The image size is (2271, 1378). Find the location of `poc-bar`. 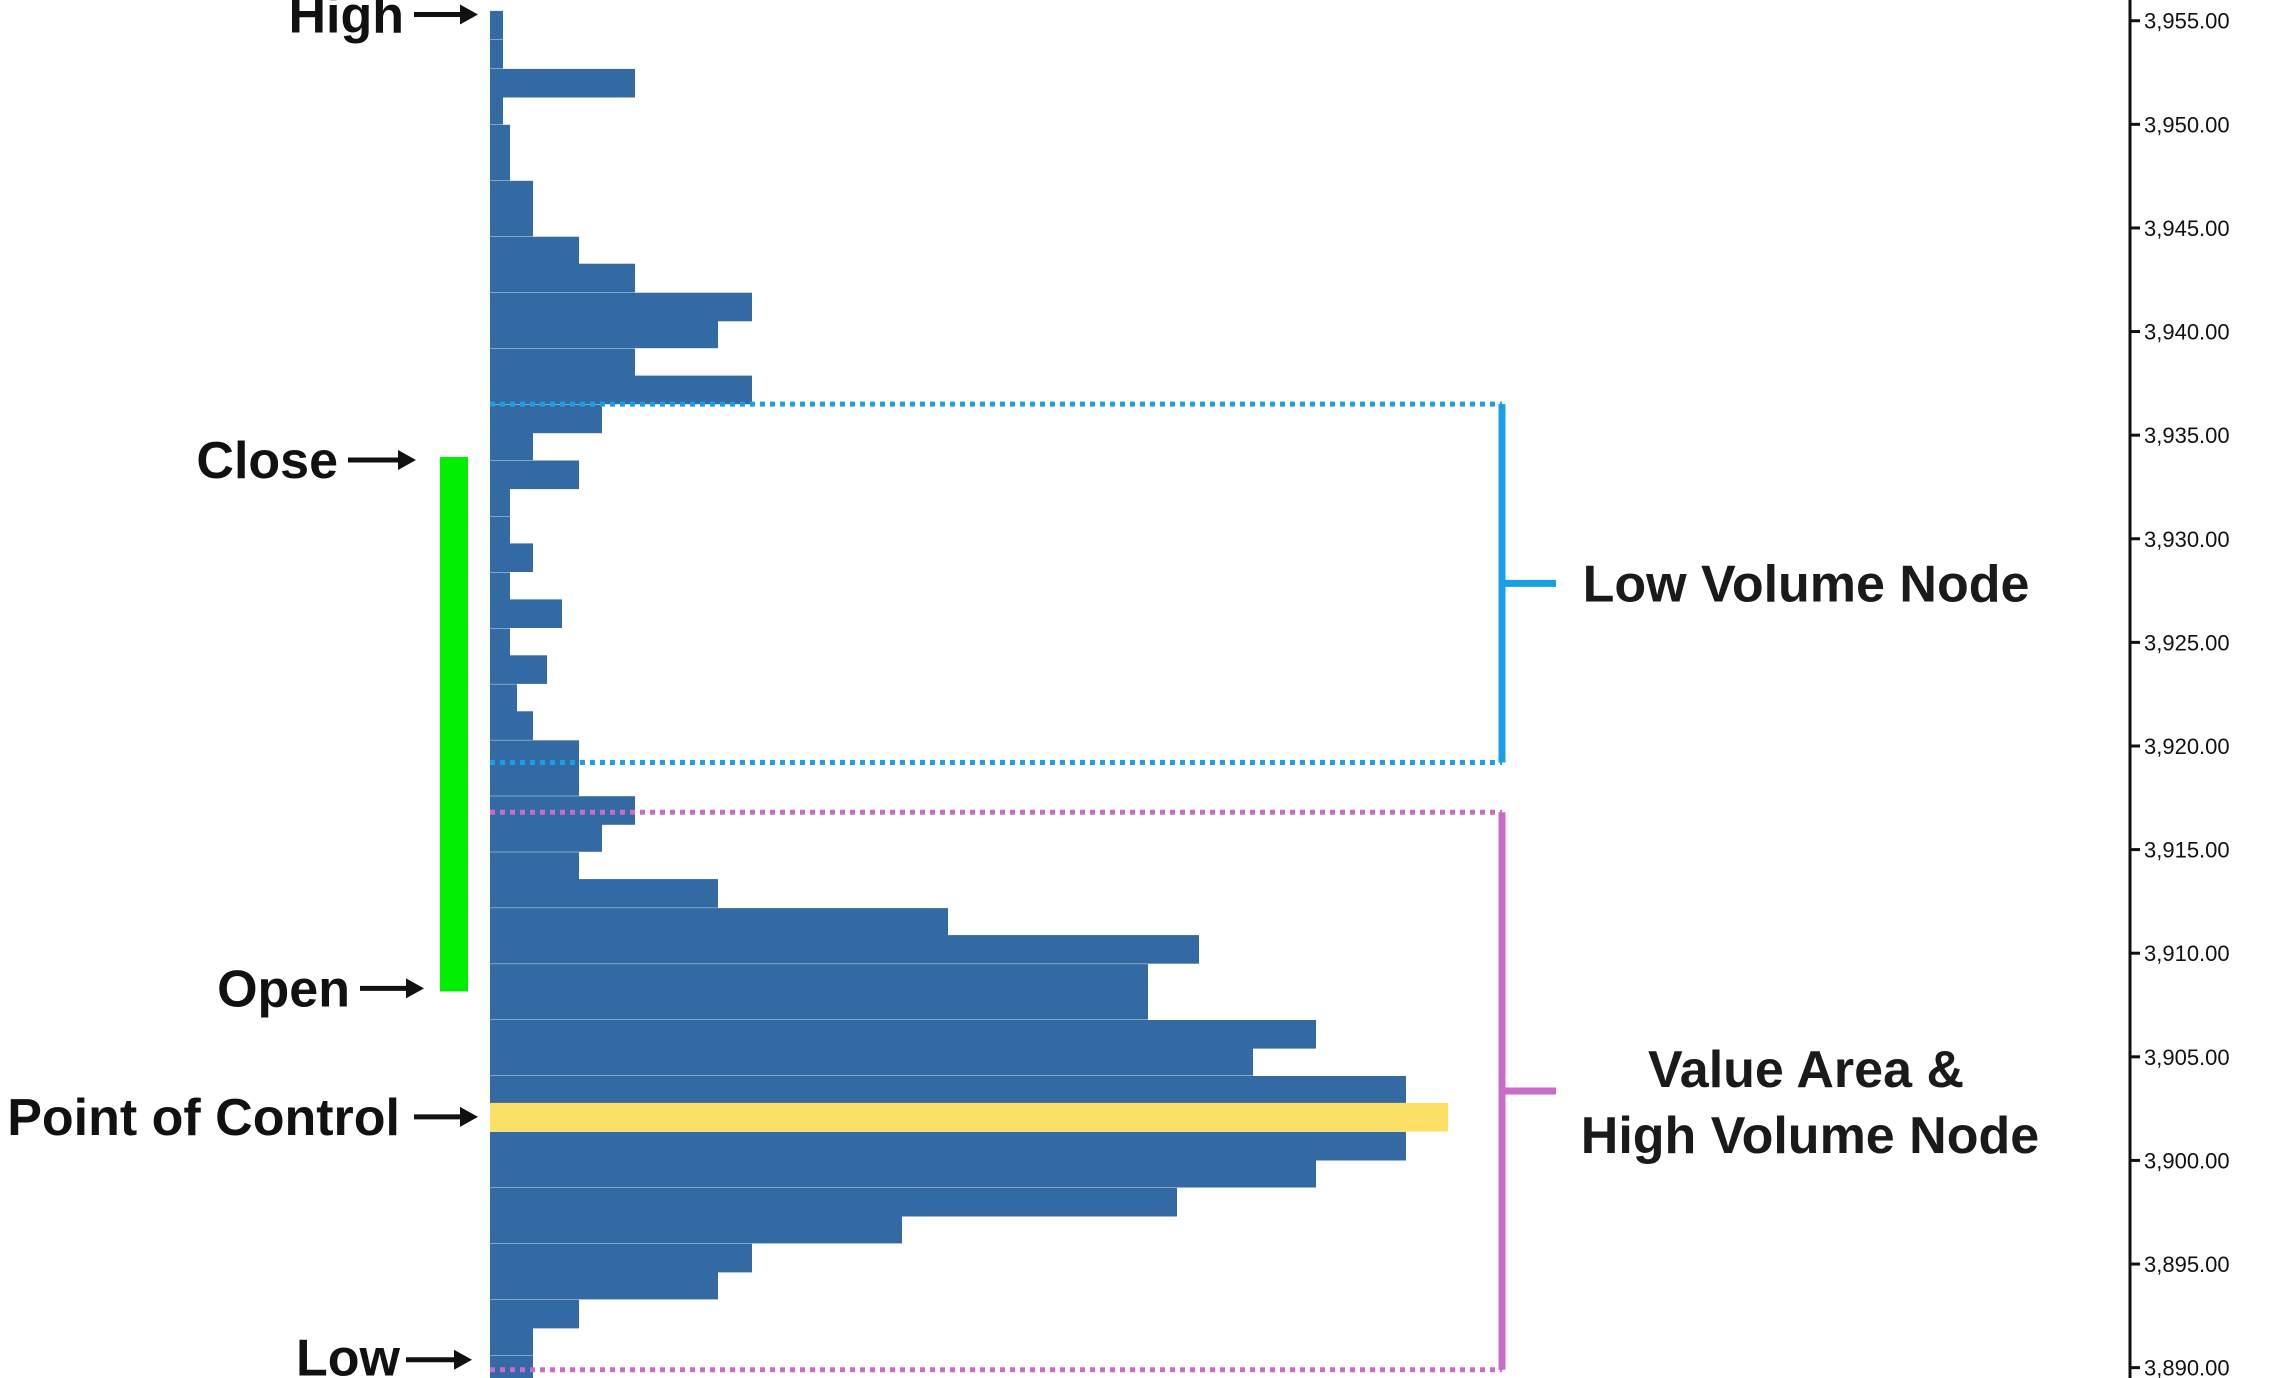

poc-bar is located at coordinates (969, 1117).